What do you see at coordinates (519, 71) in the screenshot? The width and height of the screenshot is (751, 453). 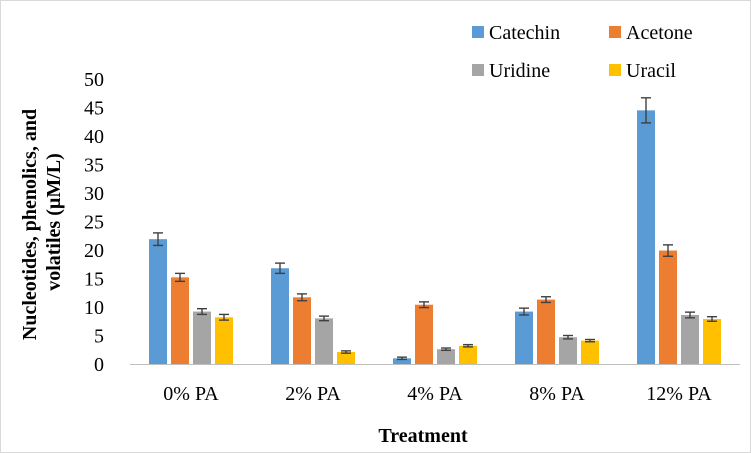 I see `legend-label: Uridine` at bounding box center [519, 71].